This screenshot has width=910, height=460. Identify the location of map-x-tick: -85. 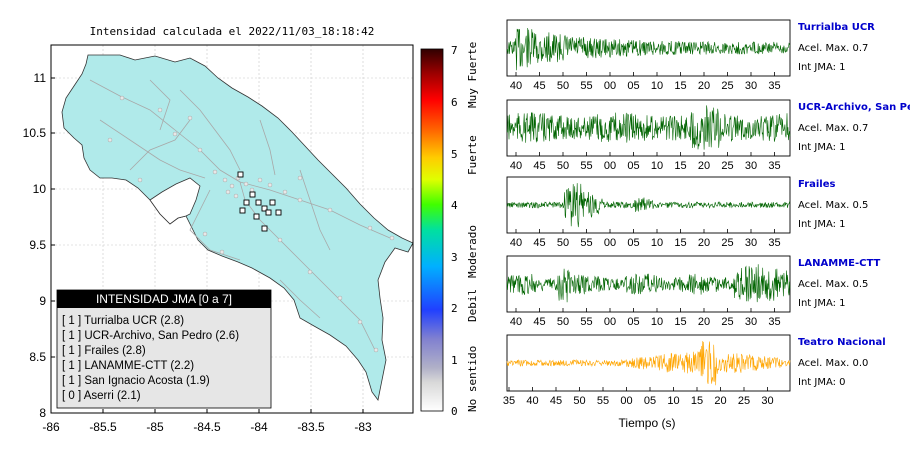
(155, 427).